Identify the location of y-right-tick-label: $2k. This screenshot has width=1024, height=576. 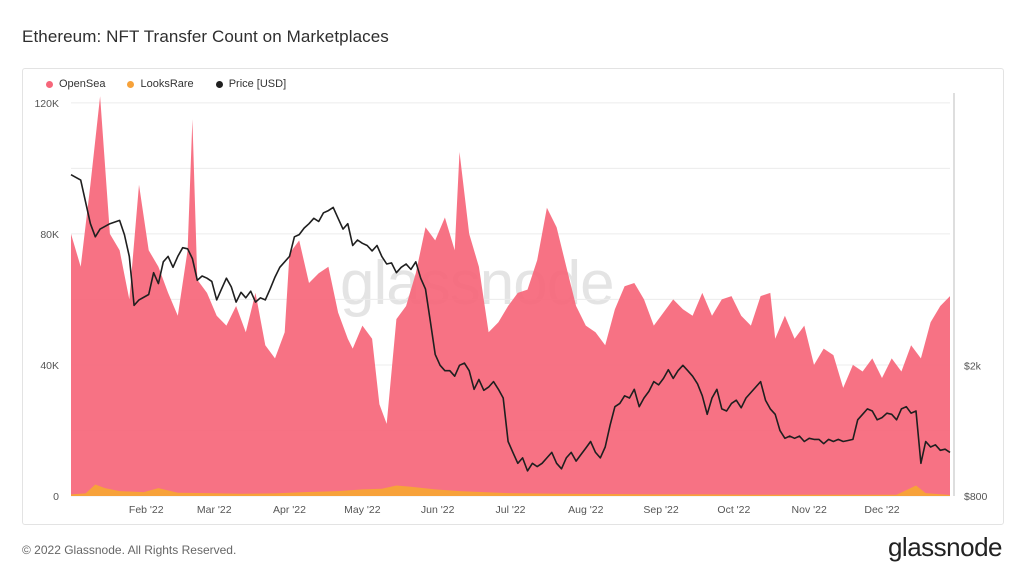
(973, 366).